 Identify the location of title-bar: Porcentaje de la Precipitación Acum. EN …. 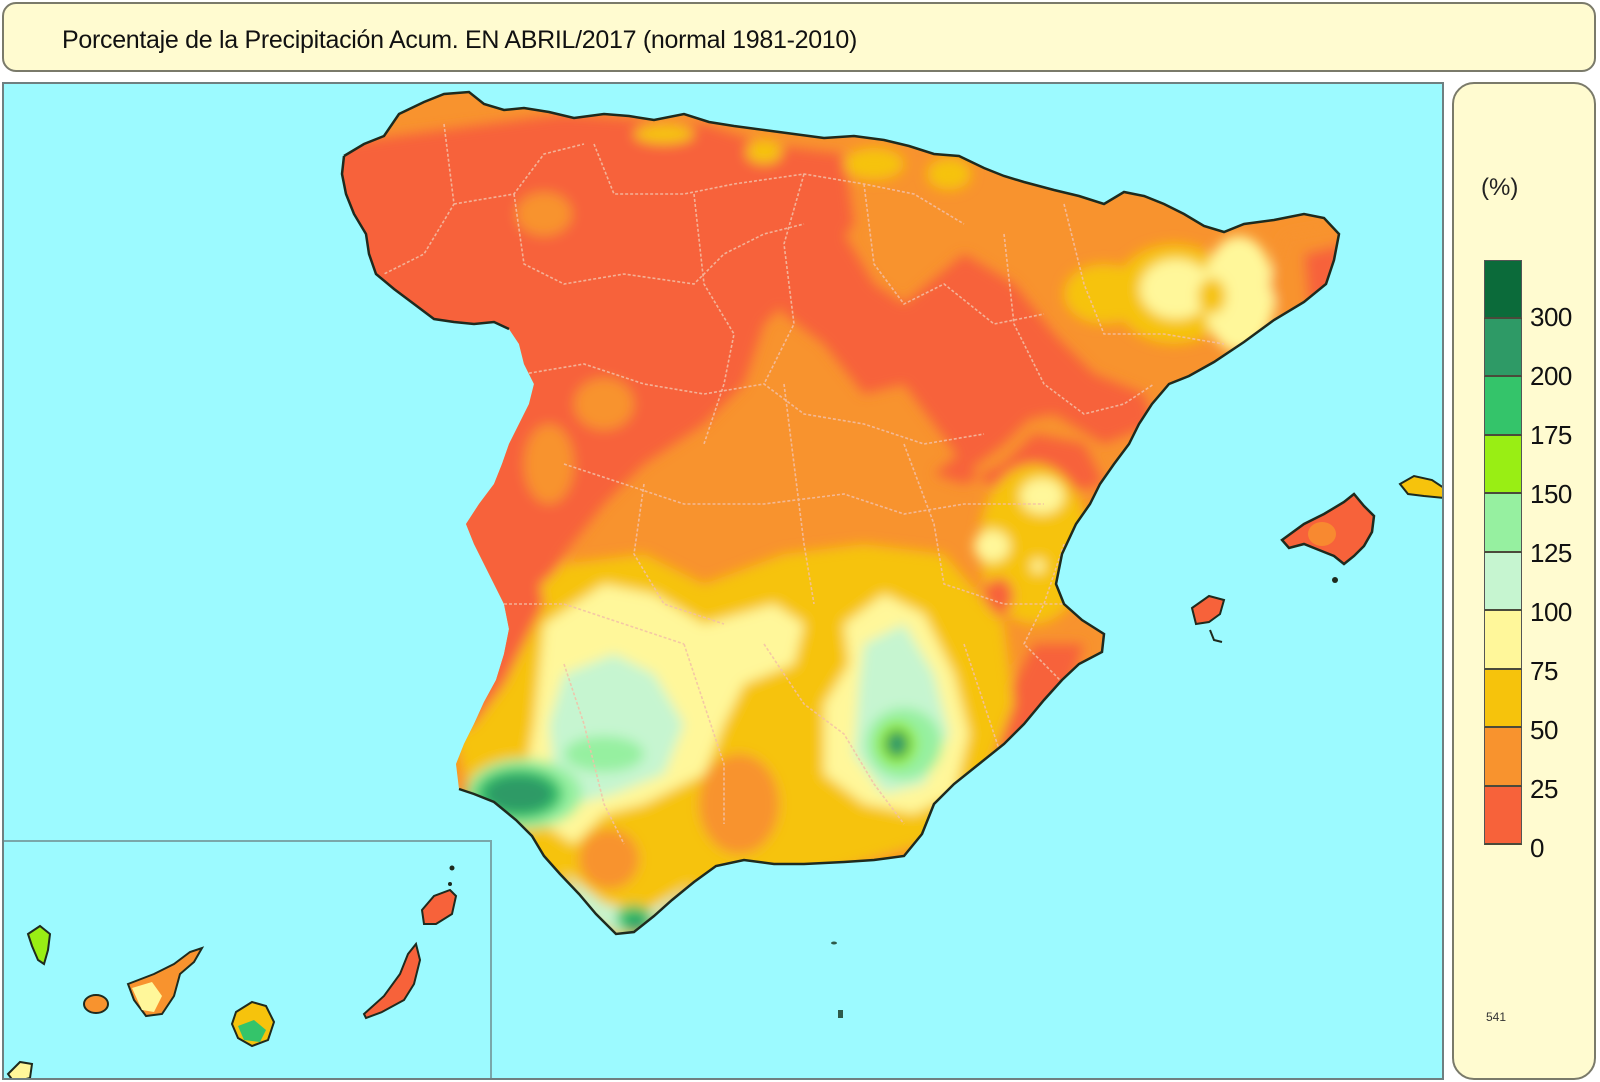
(799, 37).